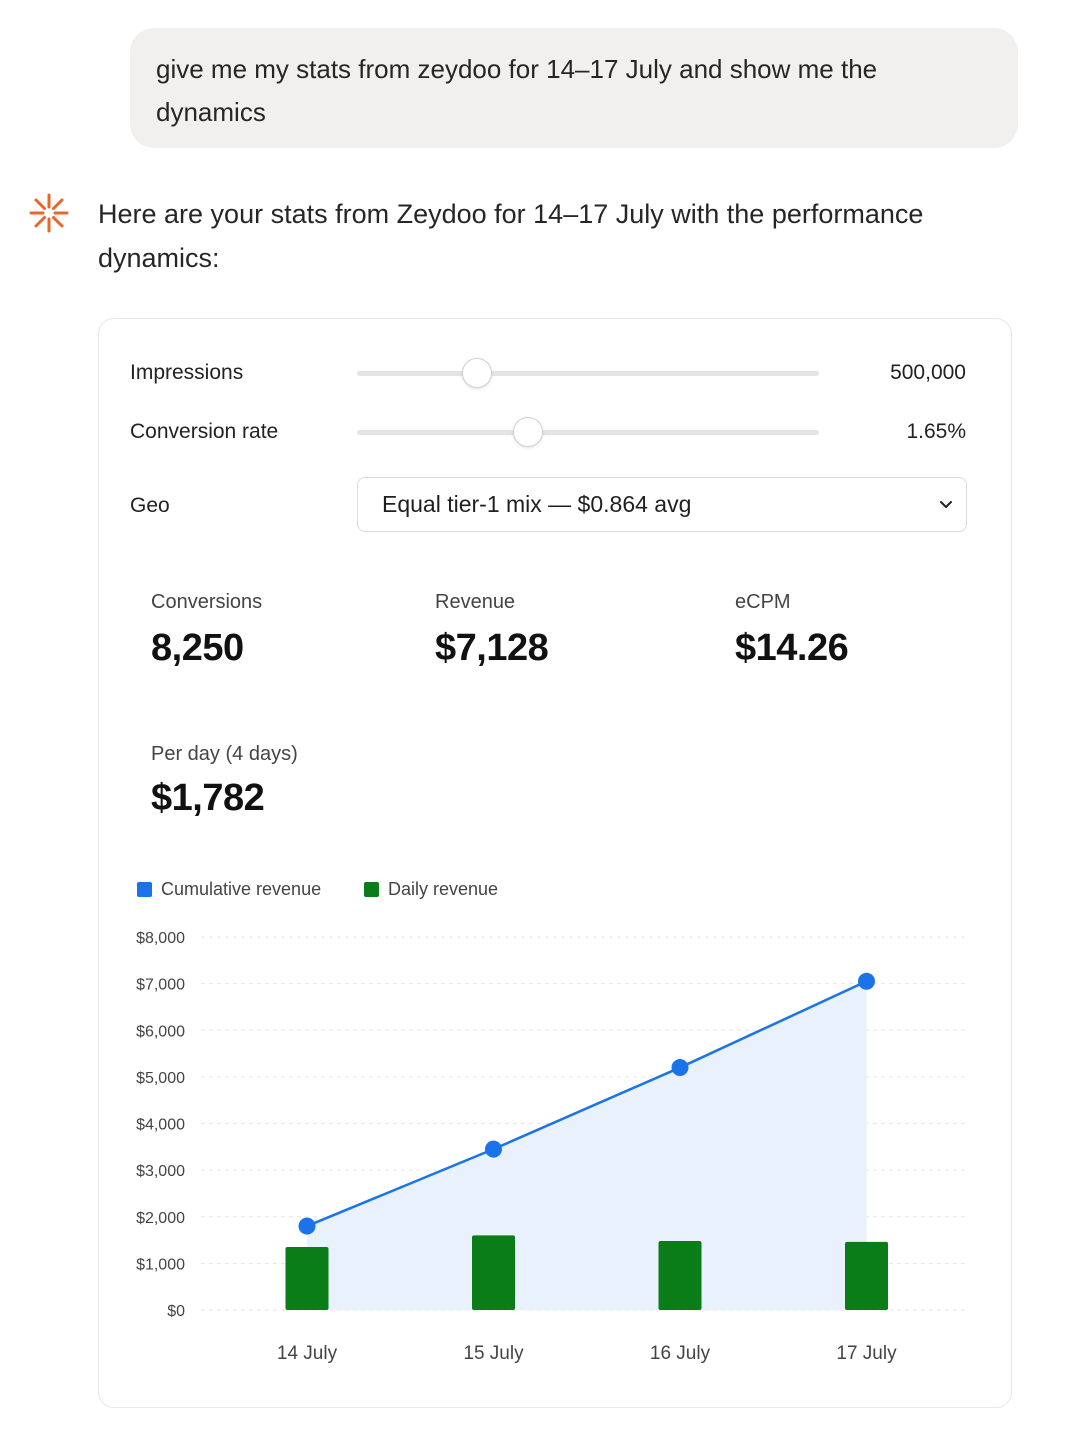 The width and height of the screenshot is (1080, 1448). I want to click on chevron-down-icon, so click(946, 504).